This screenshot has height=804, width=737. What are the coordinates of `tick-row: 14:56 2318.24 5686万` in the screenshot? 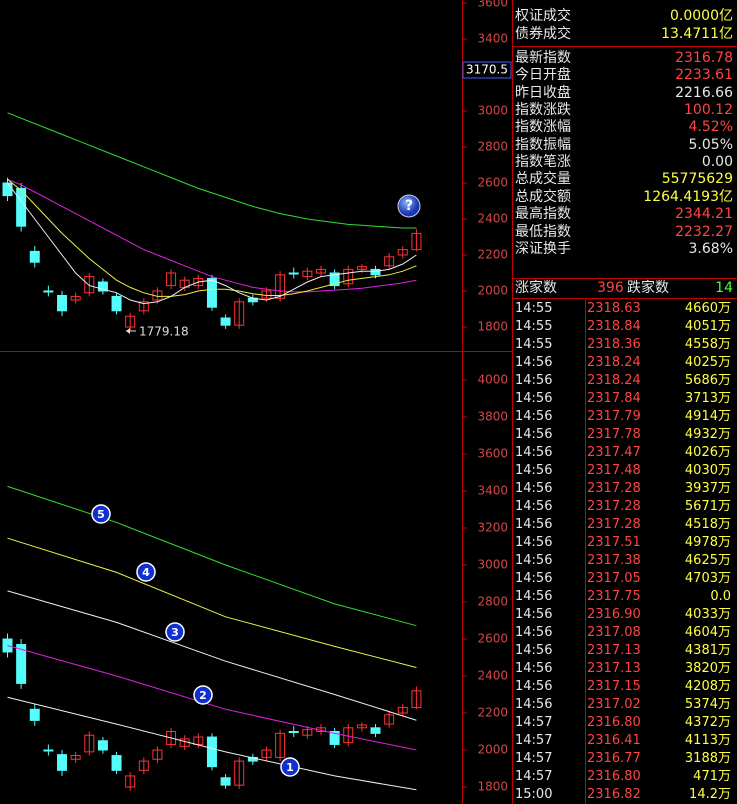 It's located at (624, 381).